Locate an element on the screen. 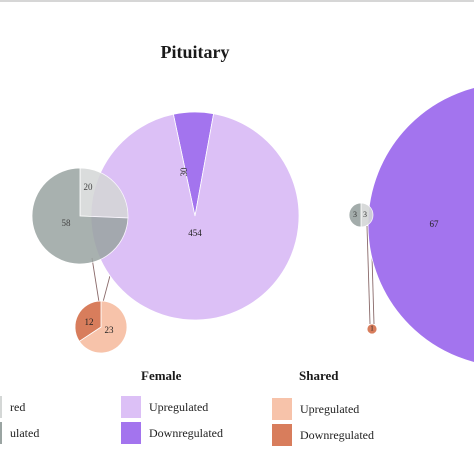 The width and height of the screenshot is (474, 474). legend-shared: Shared Upregulated Downregulated is located at coordinates (323, 407).